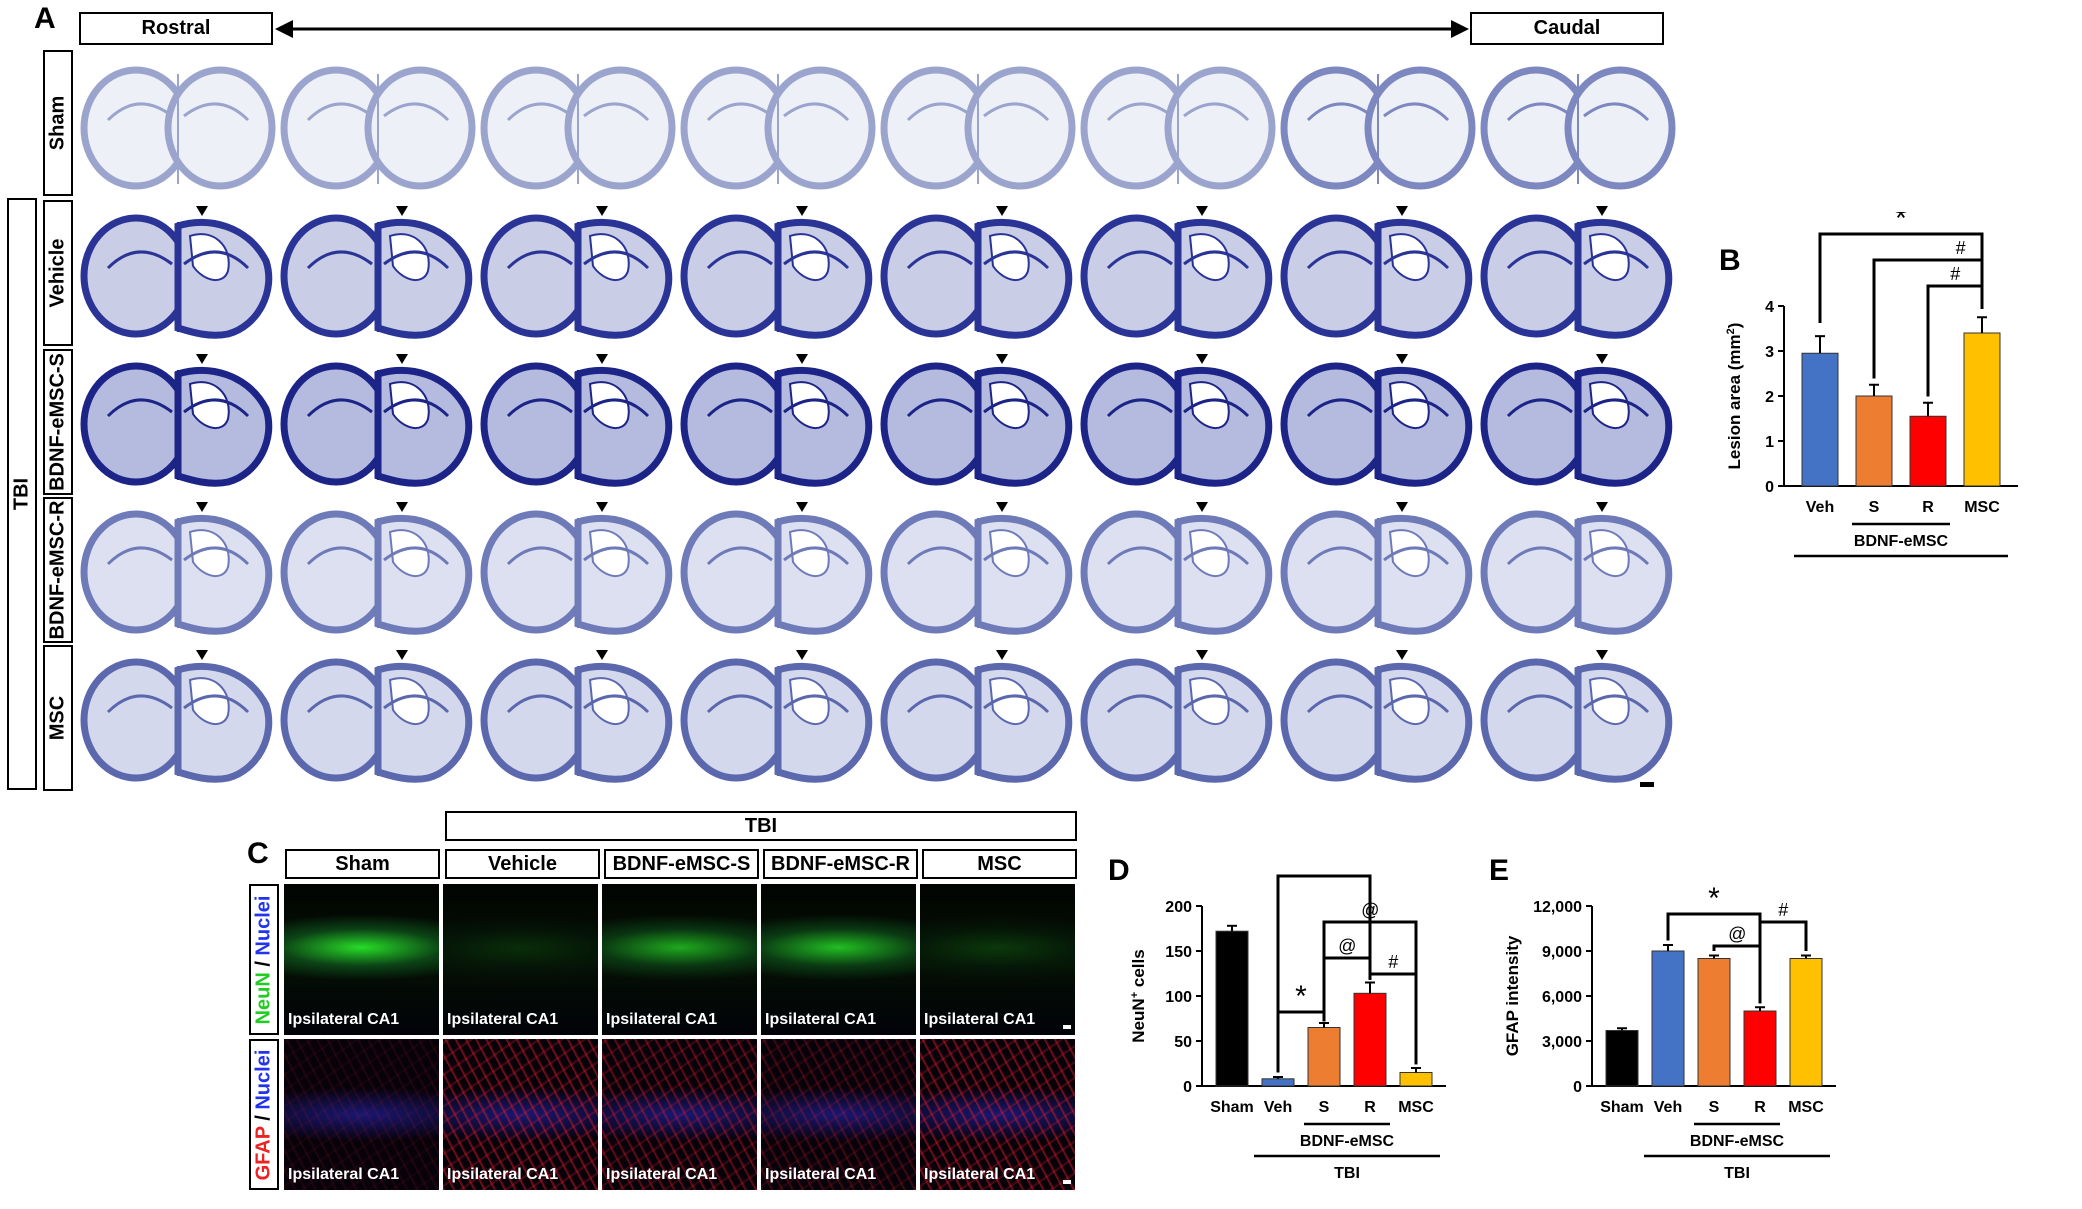  What do you see at coordinates (1138, 995) in the screenshot?
I see `y-axis-label: NeuN+ cells` at bounding box center [1138, 995].